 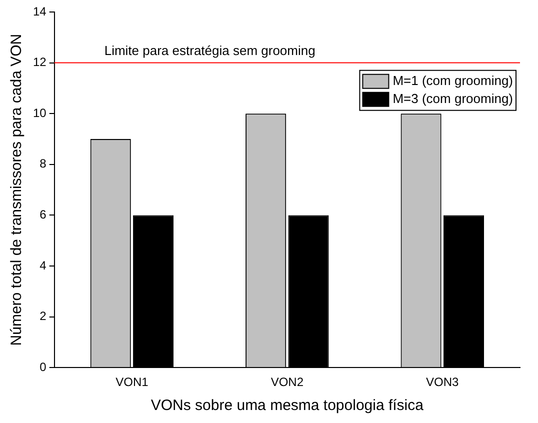 I want to click on y-tick-label: 10, so click(x=39, y=113).